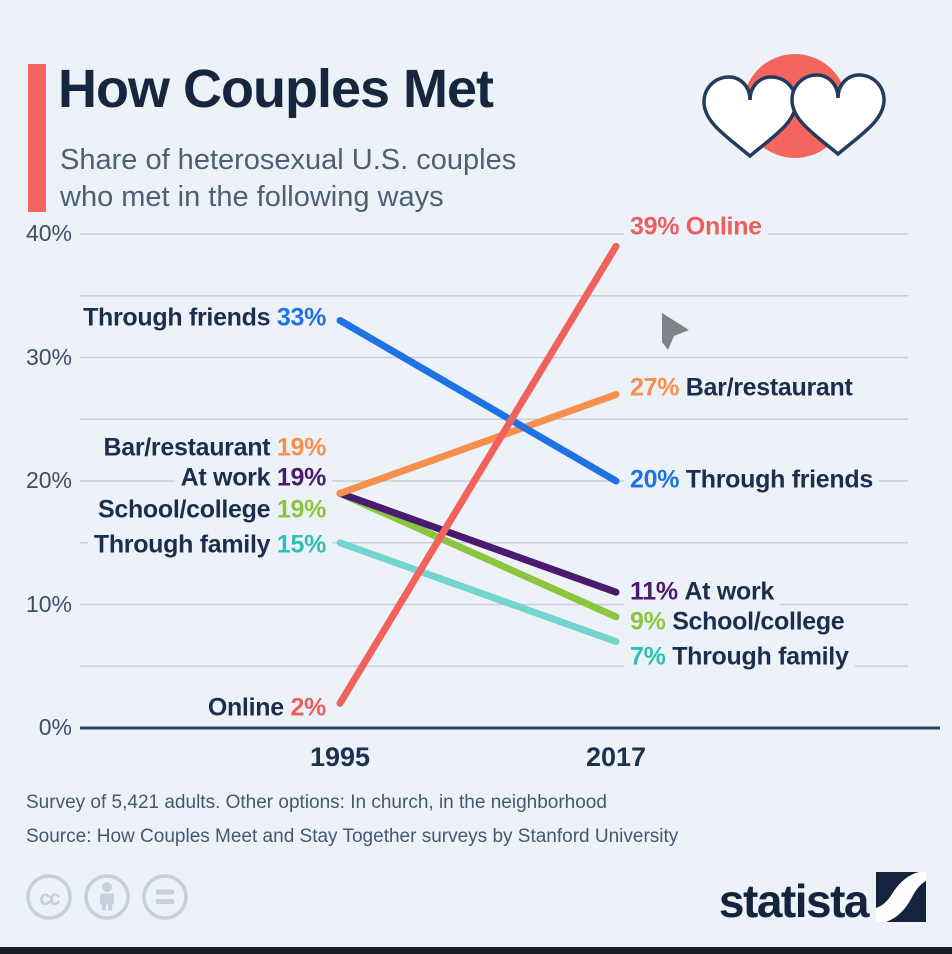 The image size is (952, 954). What do you see at coordinates (276, 89) in the screenshot?
I see `page-title: How Couples Met` at bounding box center [276, 89].